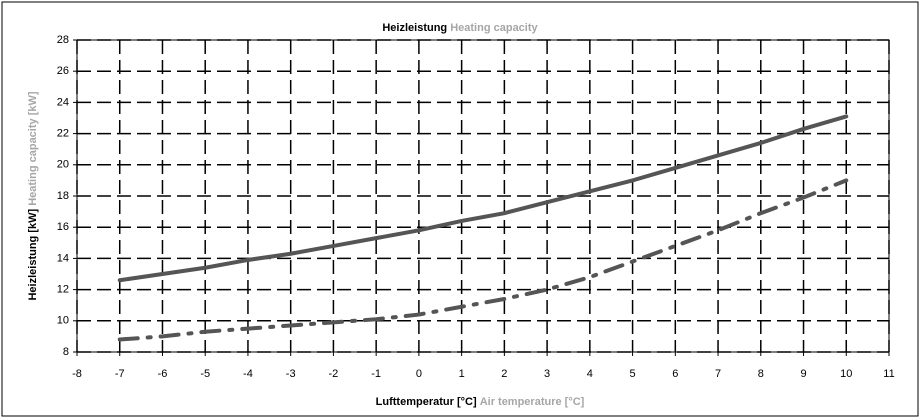 The height and width of the screenshot is (419, 921). I want to click on x-tick-label: -6, so click(163, 374).